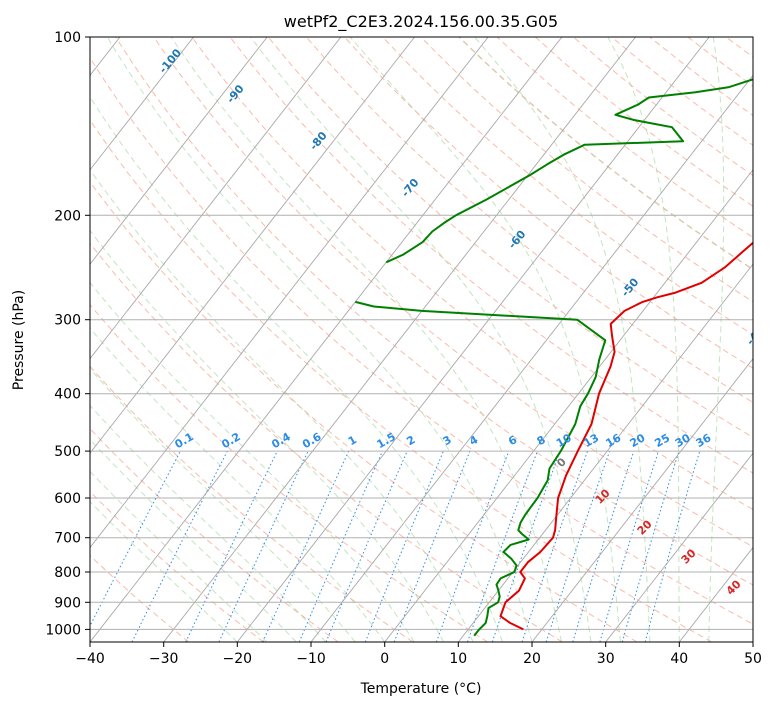 The image size is (775, 713). Describe the element at coordinates (638, 440) in the screenshot. I see `mixing-ratio-label-14: 20` at that location.